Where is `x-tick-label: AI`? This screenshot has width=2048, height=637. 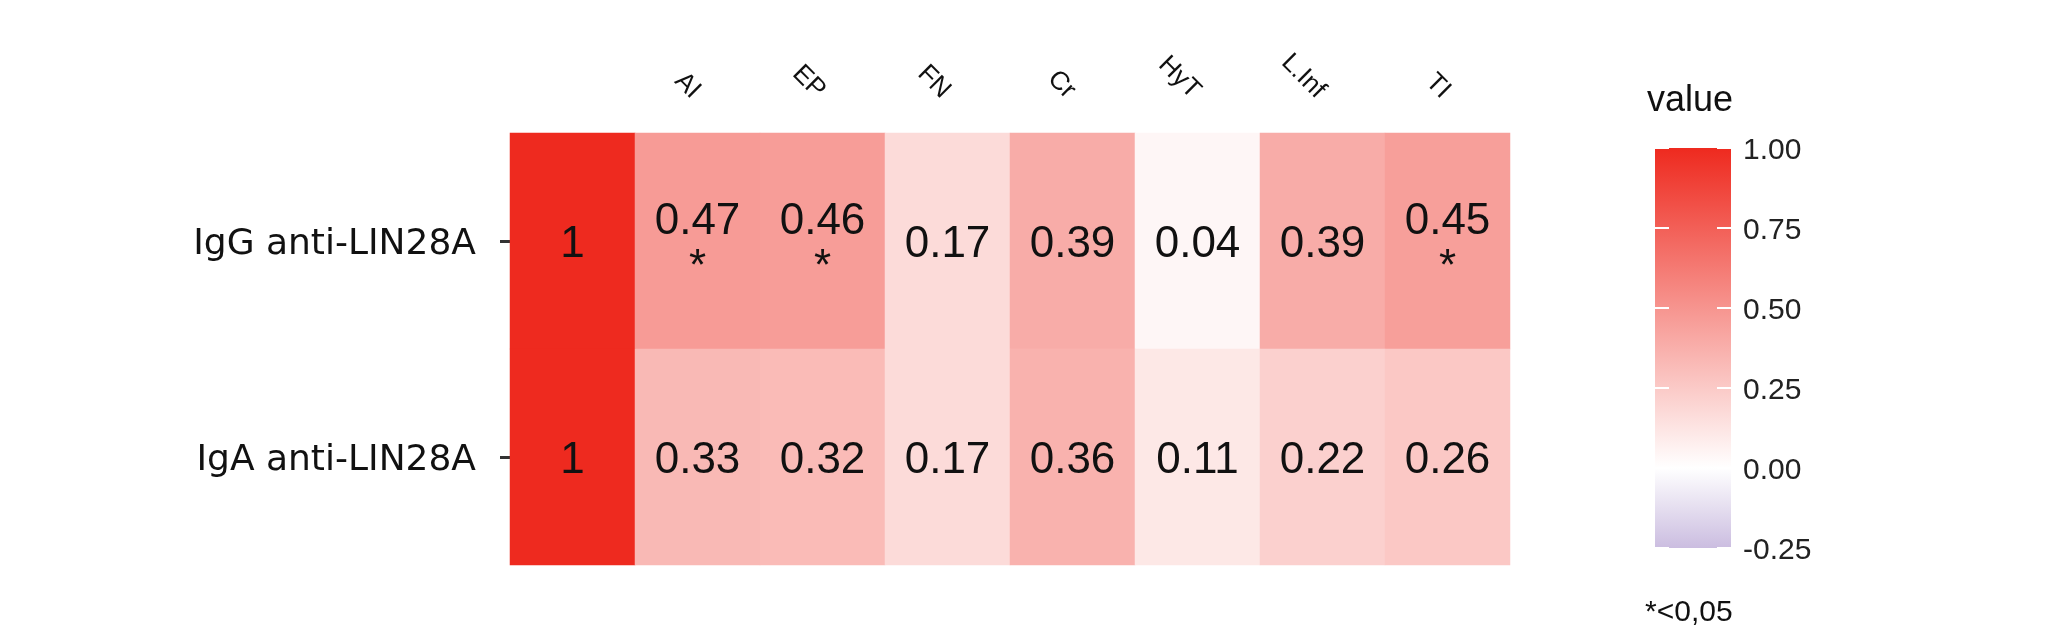
x-tick-label: AI is located at coordinates (689, 84).